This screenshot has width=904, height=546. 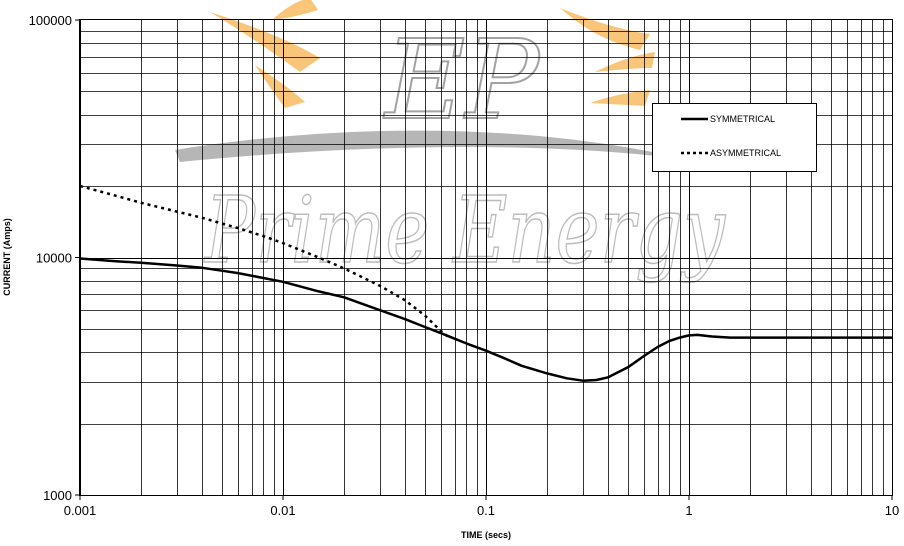 What do you see at coordinates (486, 535) in the screenshot?
I see `x-axis-title: TIME (secs)` at bounding box center [486, 535].